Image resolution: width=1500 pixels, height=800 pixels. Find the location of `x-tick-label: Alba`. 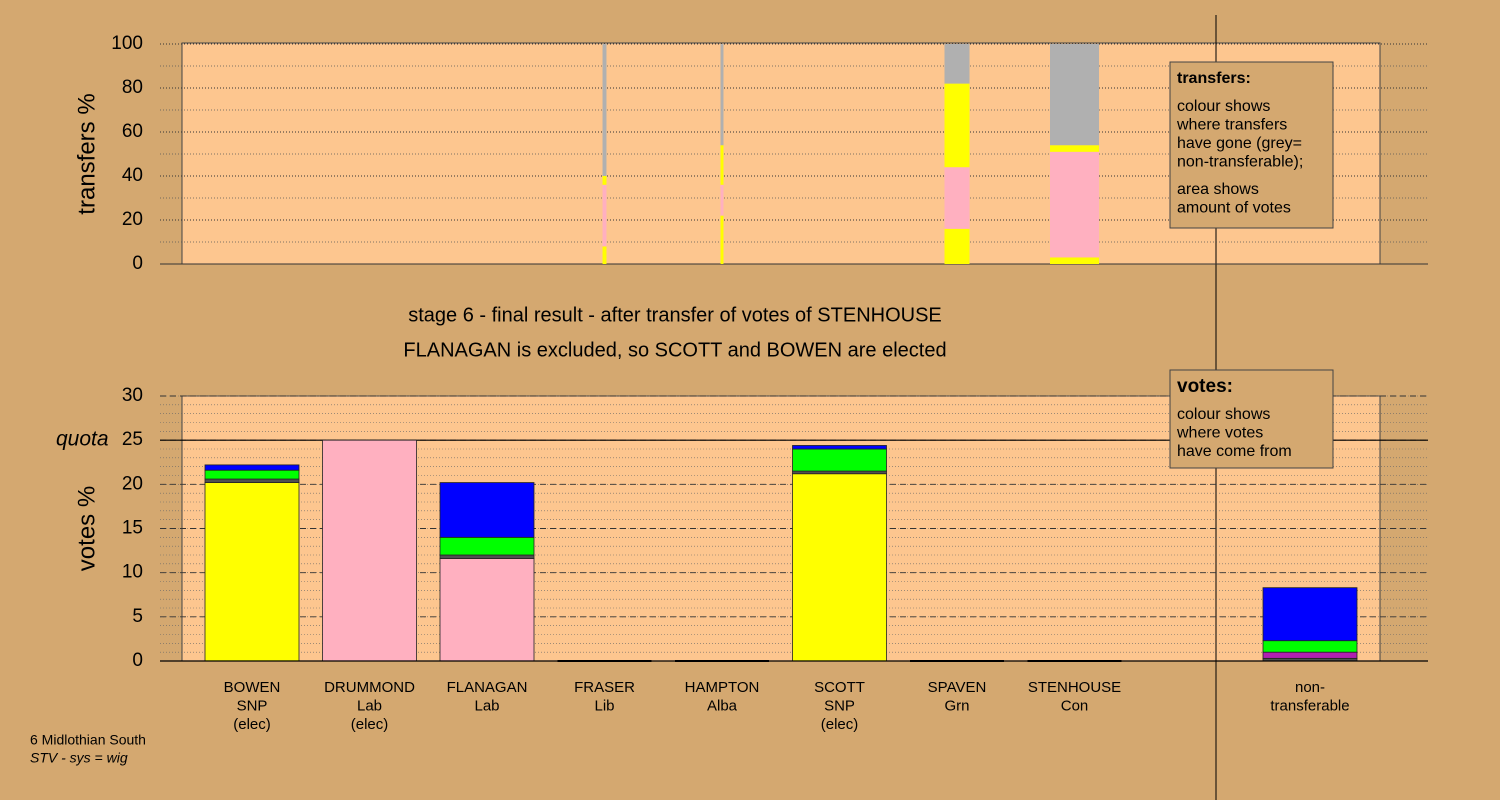

x-tick-label: Alba is located at coordinates (722, 705).